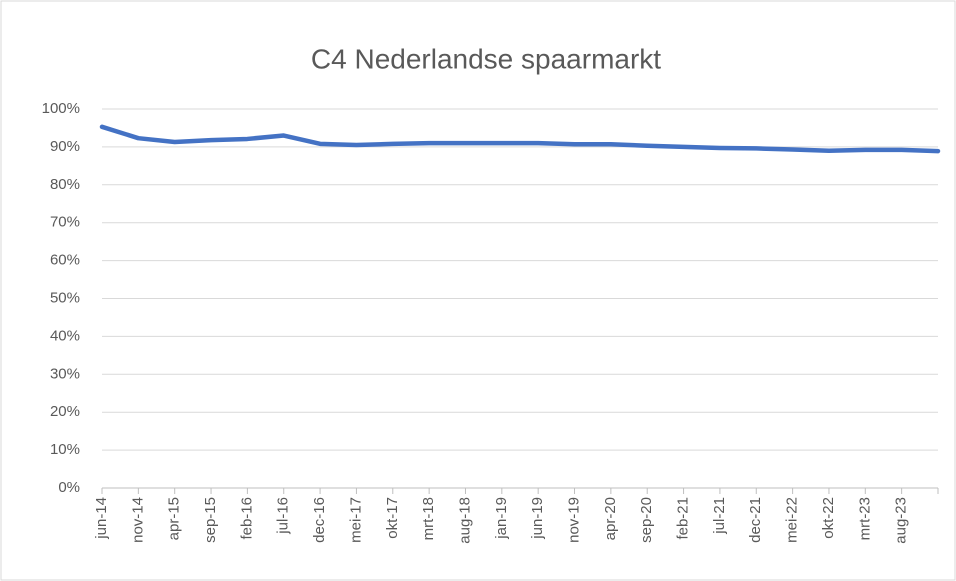 This screenshot has width=956, height=581. What do you see at coordinates (755, 520) in the screenshot?
I see `x-tick-label: dec-21` at bounding box center [755, 520].